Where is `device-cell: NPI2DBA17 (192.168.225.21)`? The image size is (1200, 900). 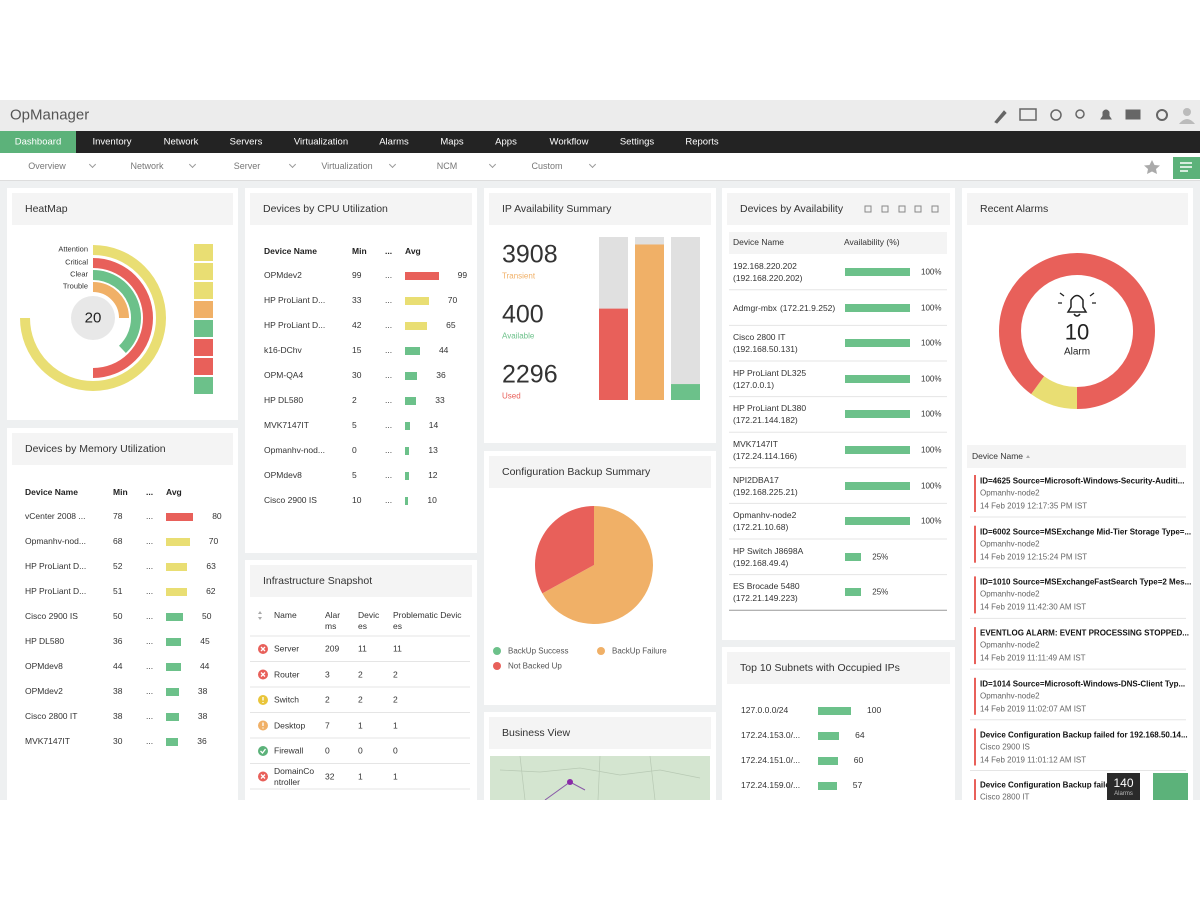 device-cell: NPI2DBA17 (192.168.225.21) is located at coordinates (789, 486).